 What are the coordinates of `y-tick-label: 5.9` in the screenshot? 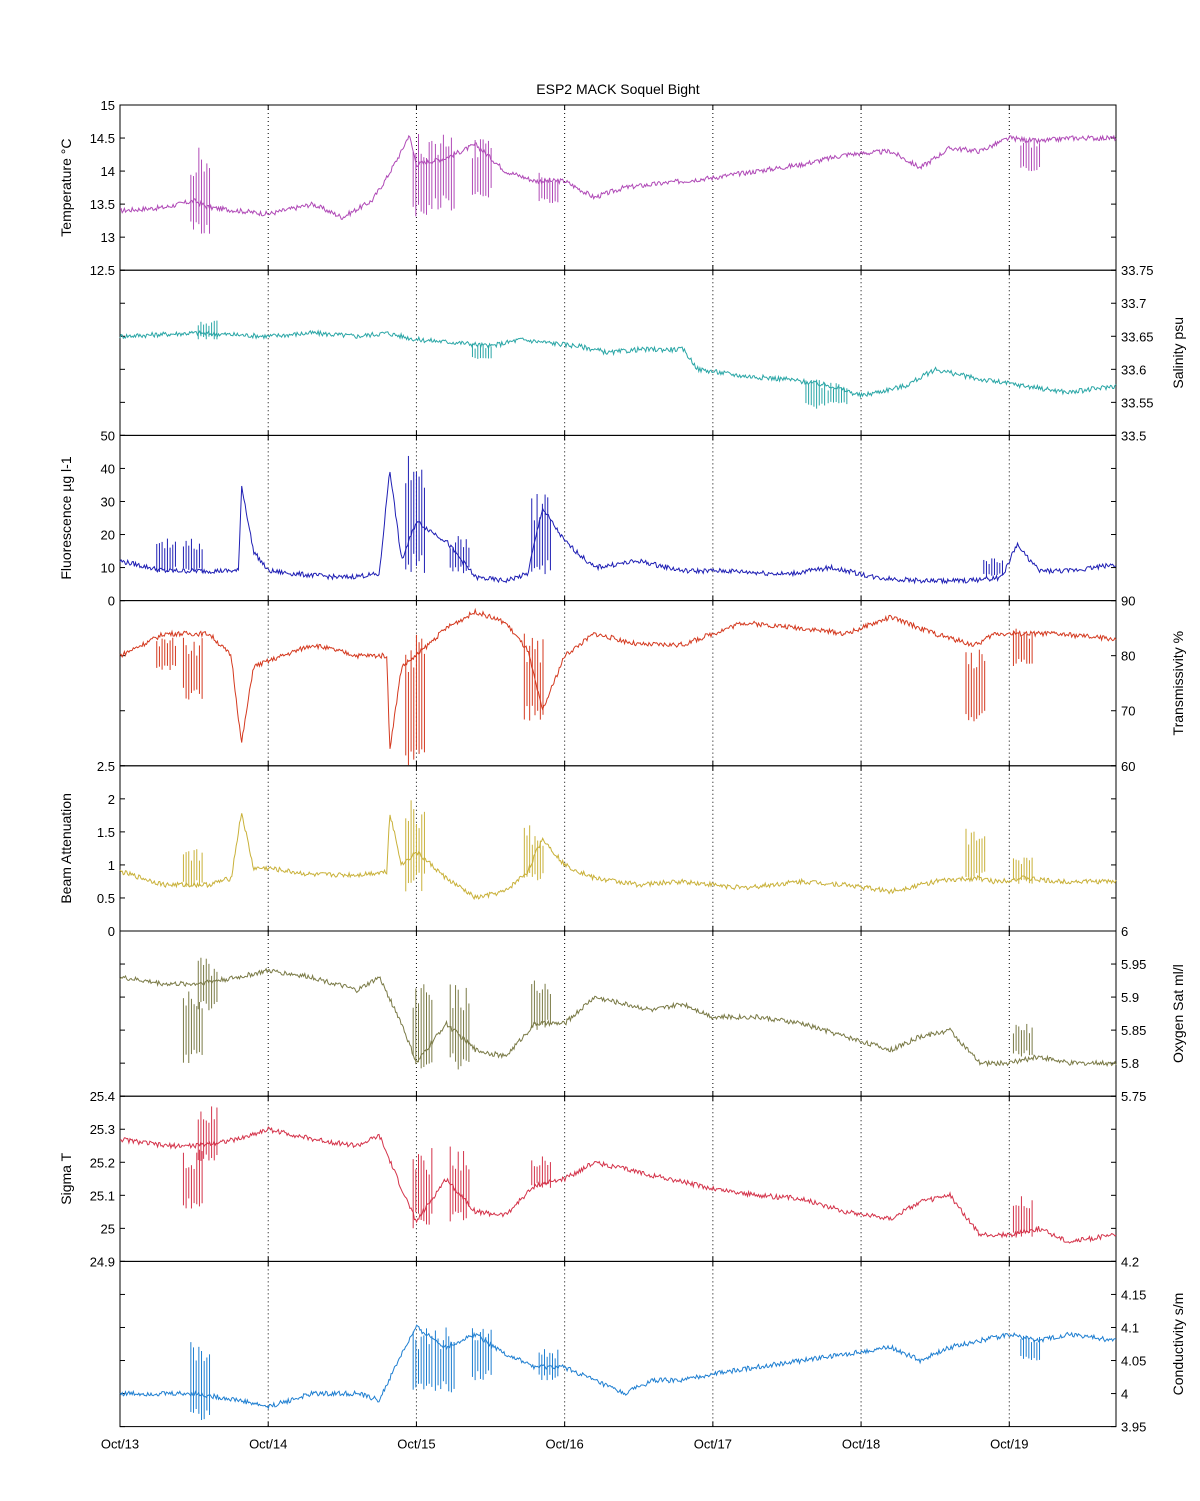 It's located at (1130, 997).